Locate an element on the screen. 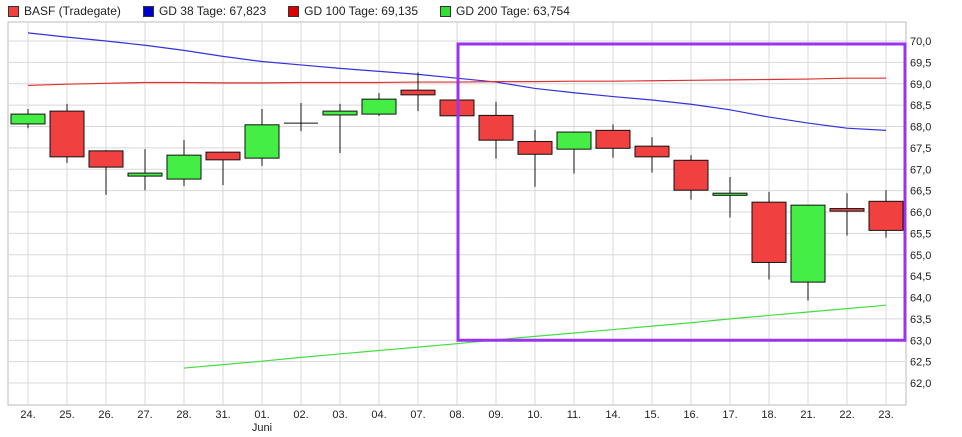  x-tick-label: 14. is located at coordinates (612, 415).